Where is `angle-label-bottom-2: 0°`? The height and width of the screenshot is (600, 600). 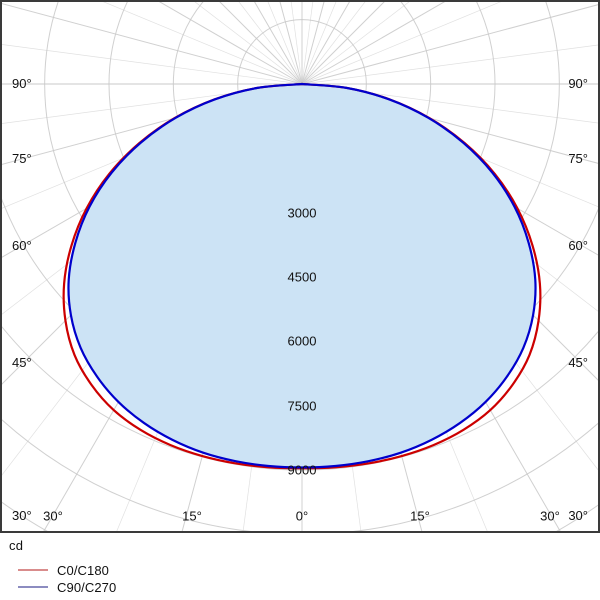 angle-label-bottom-2: 0° is located at coordinates (302, 516).